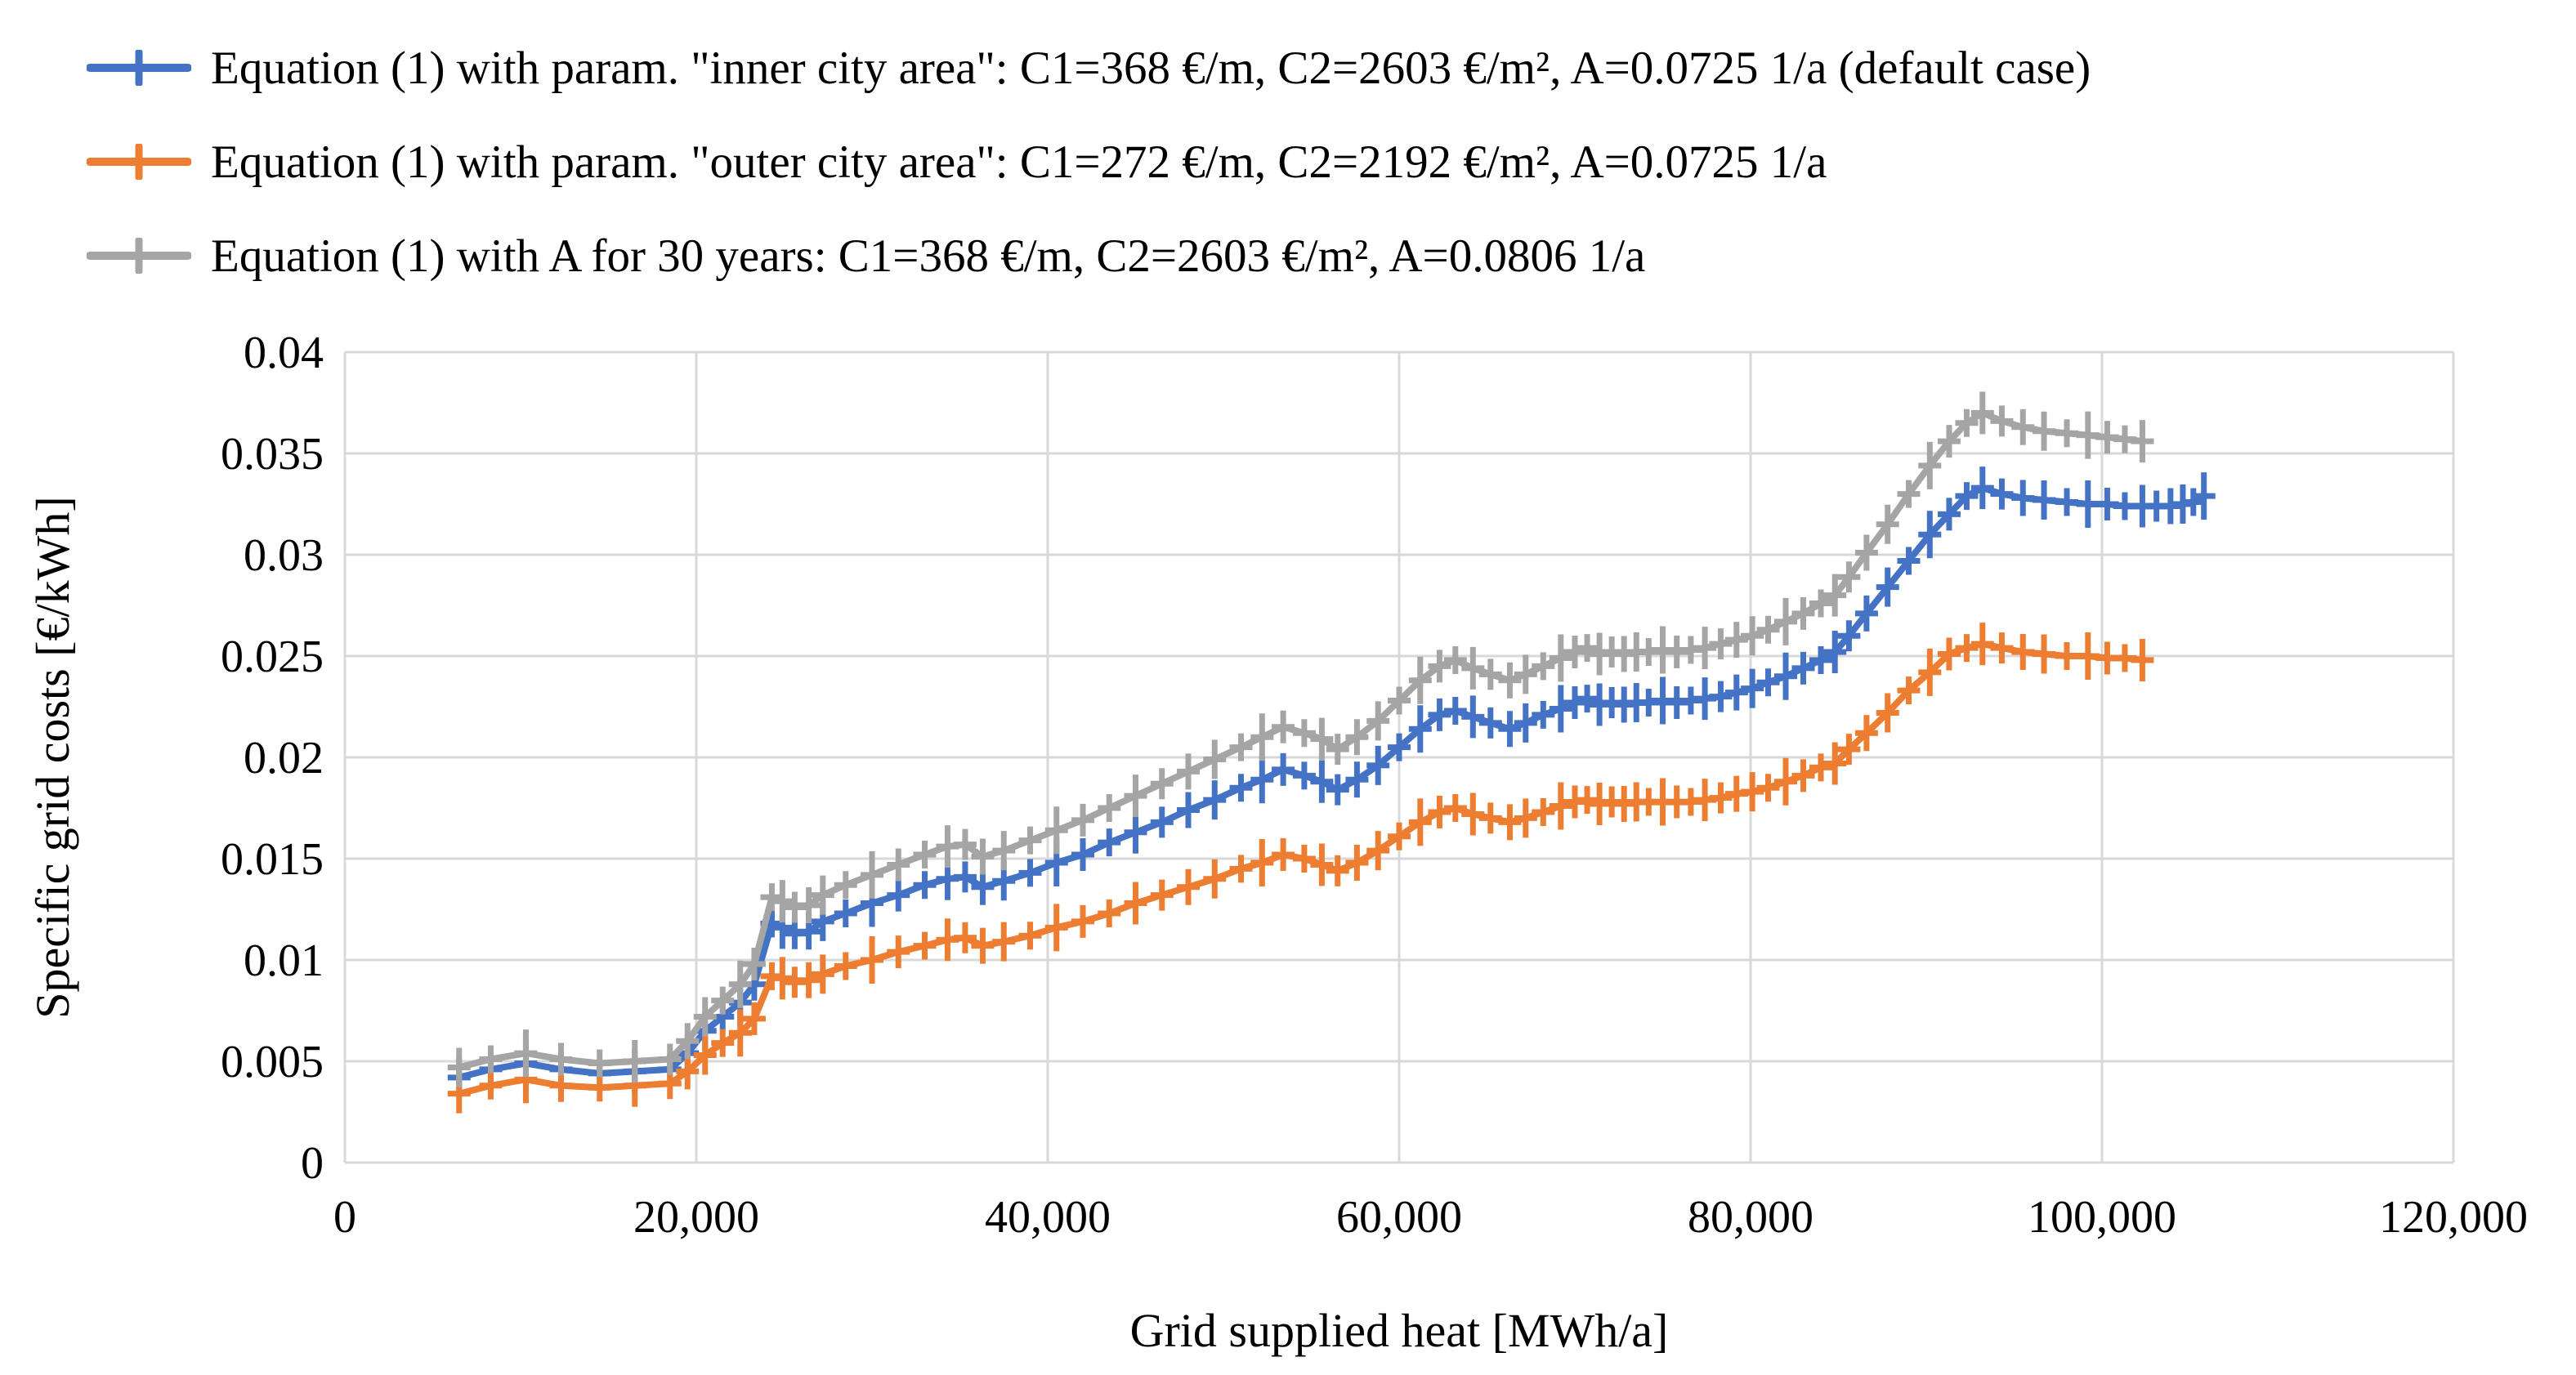 The image size is (2576, 1375). Describe the element at coordinates (1048, 1217) in the screenshot. I see `x-tick-label: 40,000` at that location.